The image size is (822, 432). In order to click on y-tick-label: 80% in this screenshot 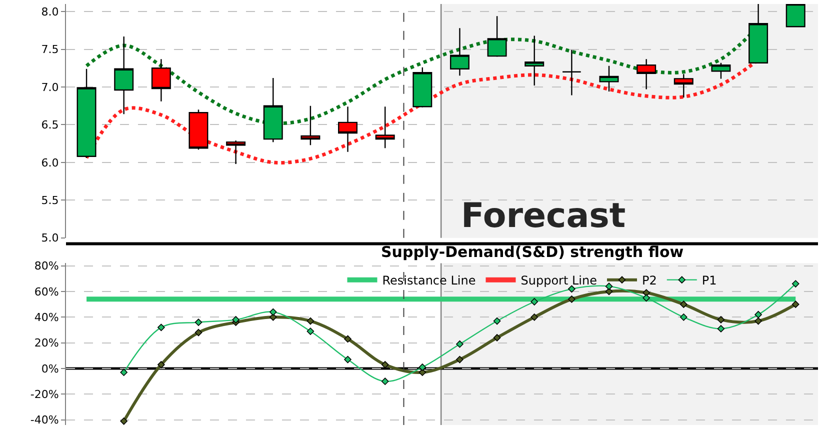, I will do `click(46, 266)`.